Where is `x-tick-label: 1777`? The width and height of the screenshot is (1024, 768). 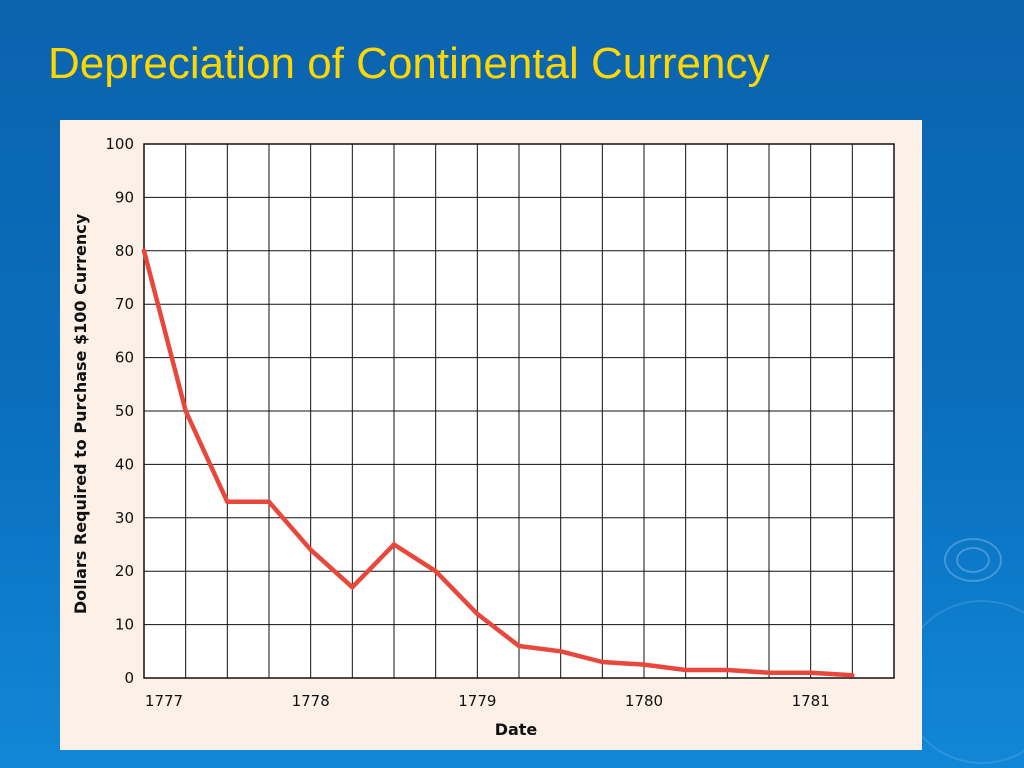
x-tick-label: 1777 is located at coordinates (164, 701).